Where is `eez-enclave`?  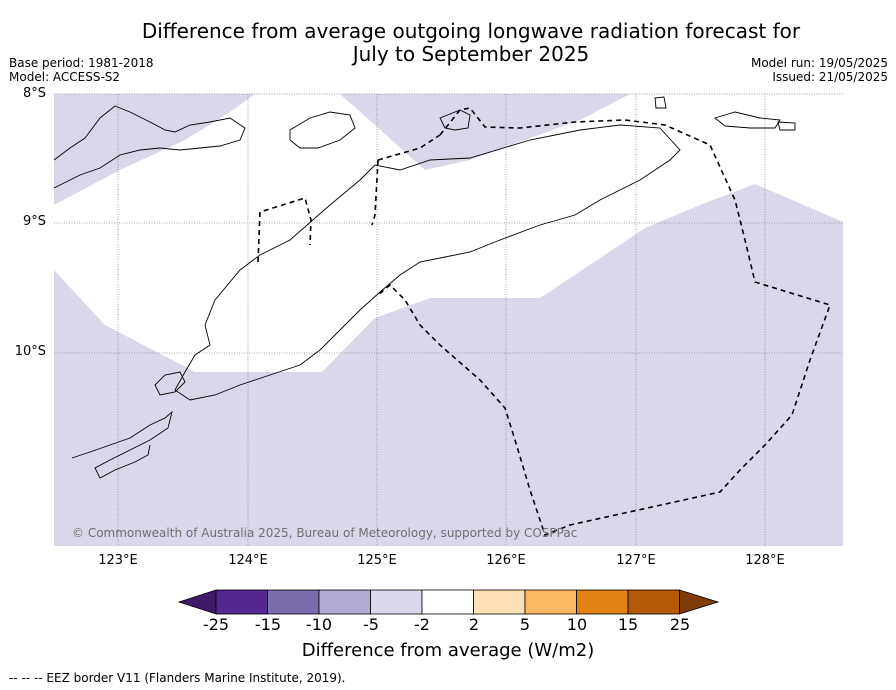
eez-enclave is located at coordinates (284, 229).